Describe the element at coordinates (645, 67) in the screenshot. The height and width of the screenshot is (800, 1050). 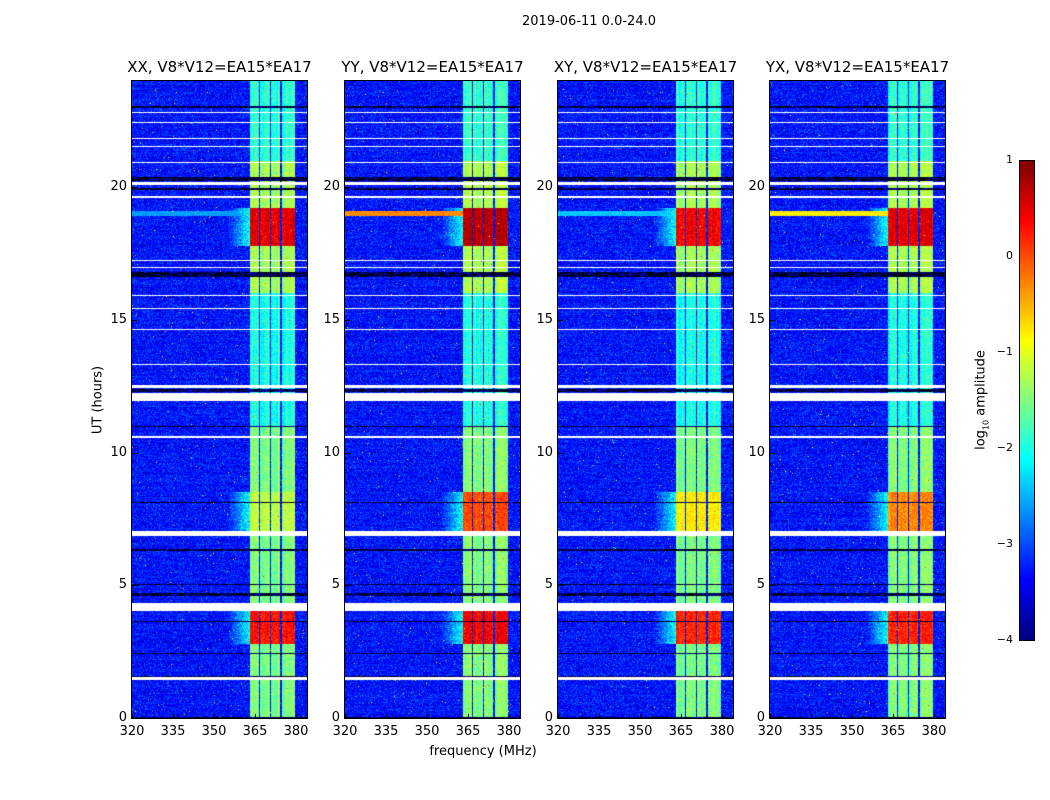
I see `panel-title: XY, V8*V12=EA15*EA17` at that location.